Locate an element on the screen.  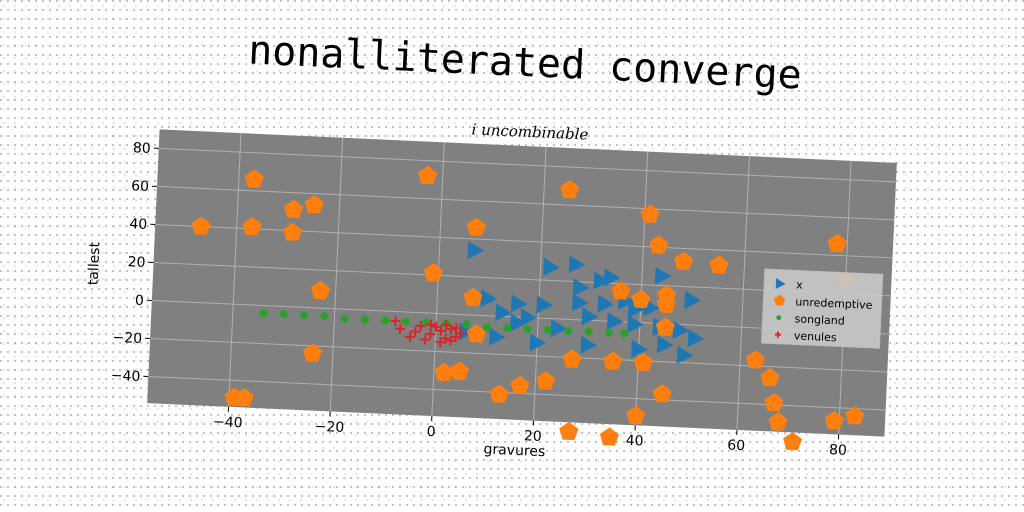
y-tick-label: −40 is located at coordinates (125, 376).